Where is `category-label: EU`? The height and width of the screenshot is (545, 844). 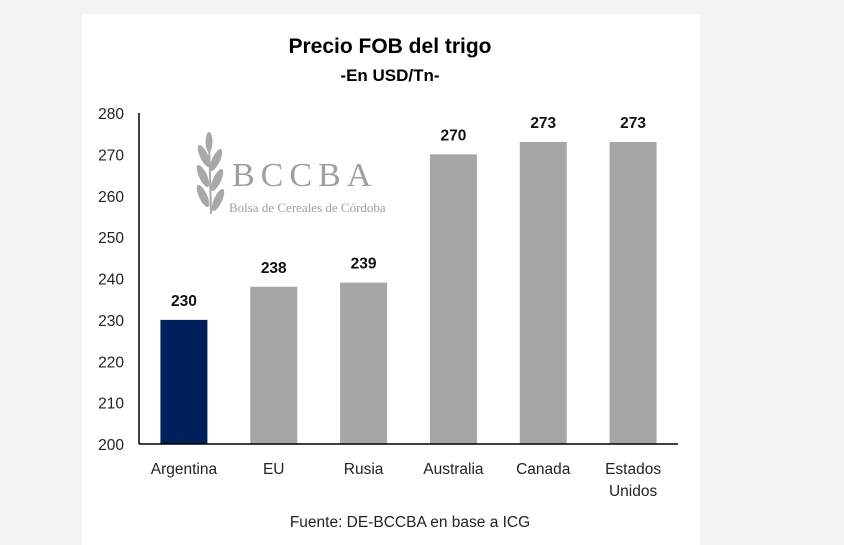
category-label: EU is located at coordinates (274, 469).